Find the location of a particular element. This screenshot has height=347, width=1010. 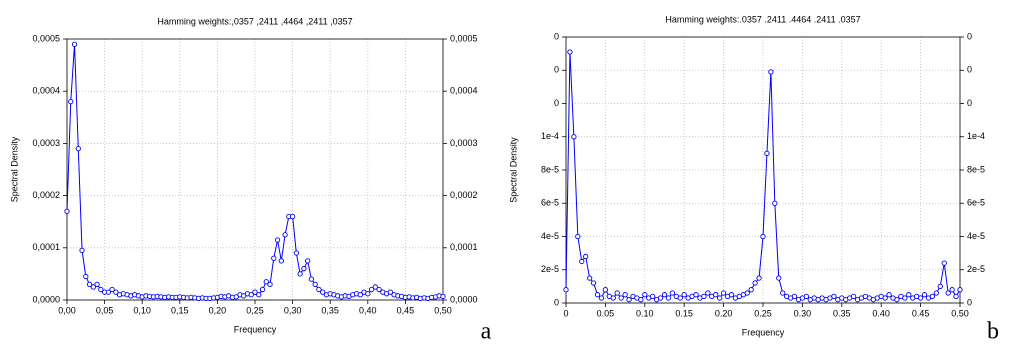

y-tick-label: 2e-5 is located at coordinates (550, 269).